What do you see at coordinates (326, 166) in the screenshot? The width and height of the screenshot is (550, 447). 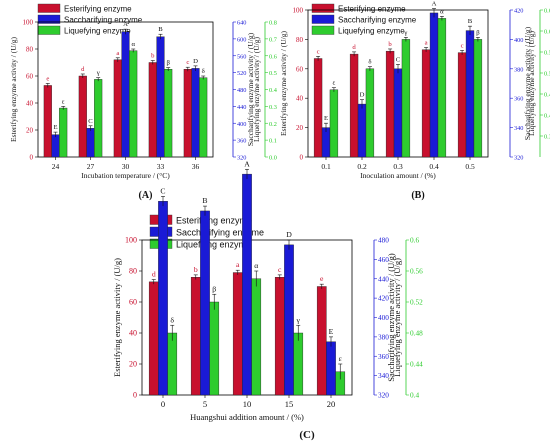 I see `x-tick-label: 0.1` at bounding box center [326, 166].